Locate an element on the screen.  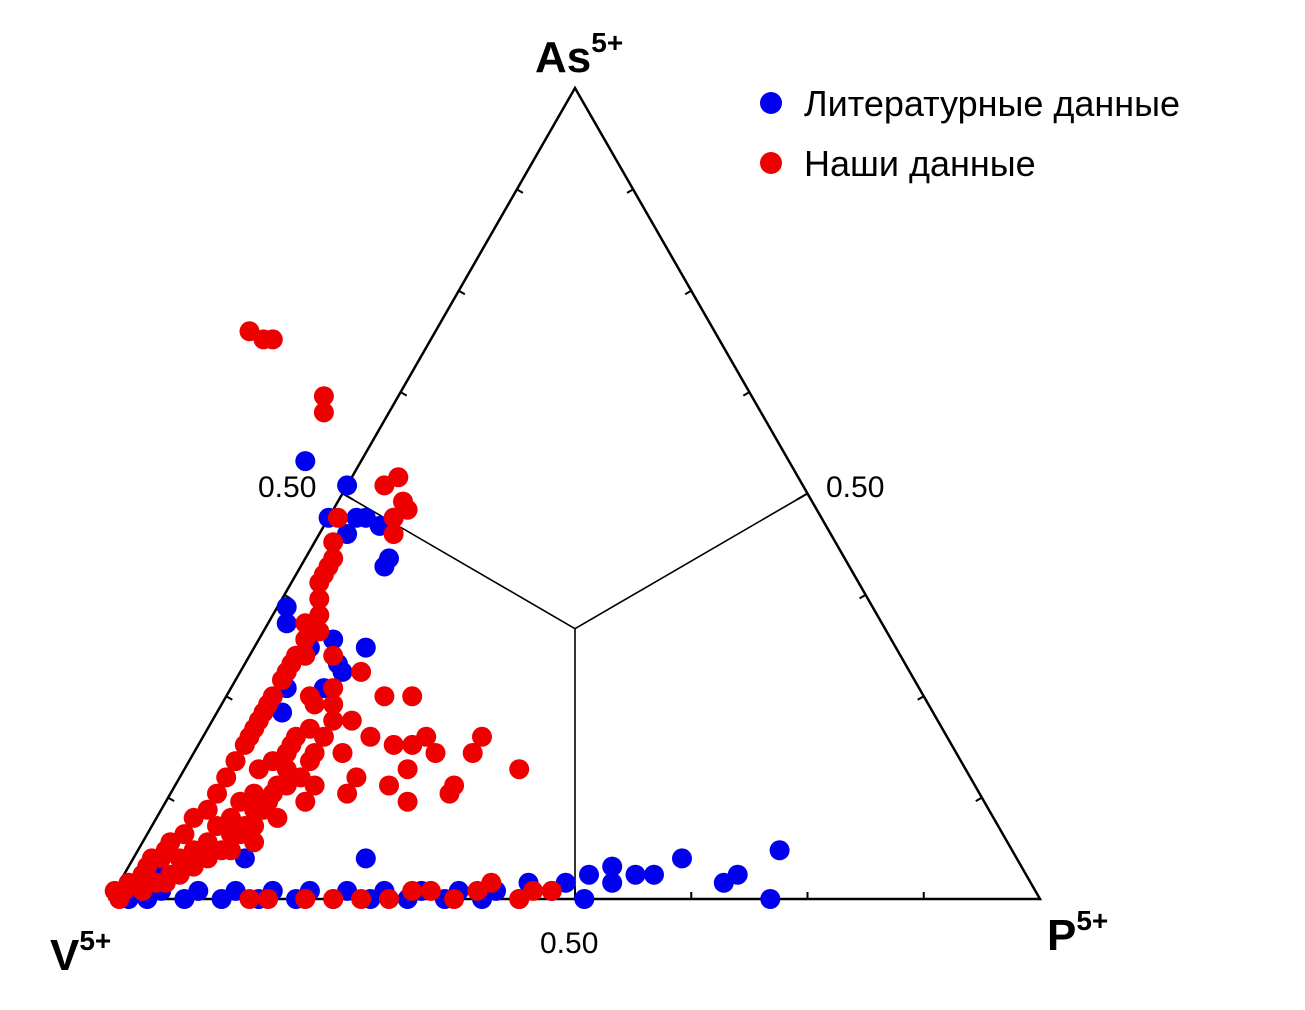
legend-label-ours: Наши данные is located at coordinates (920, 163).